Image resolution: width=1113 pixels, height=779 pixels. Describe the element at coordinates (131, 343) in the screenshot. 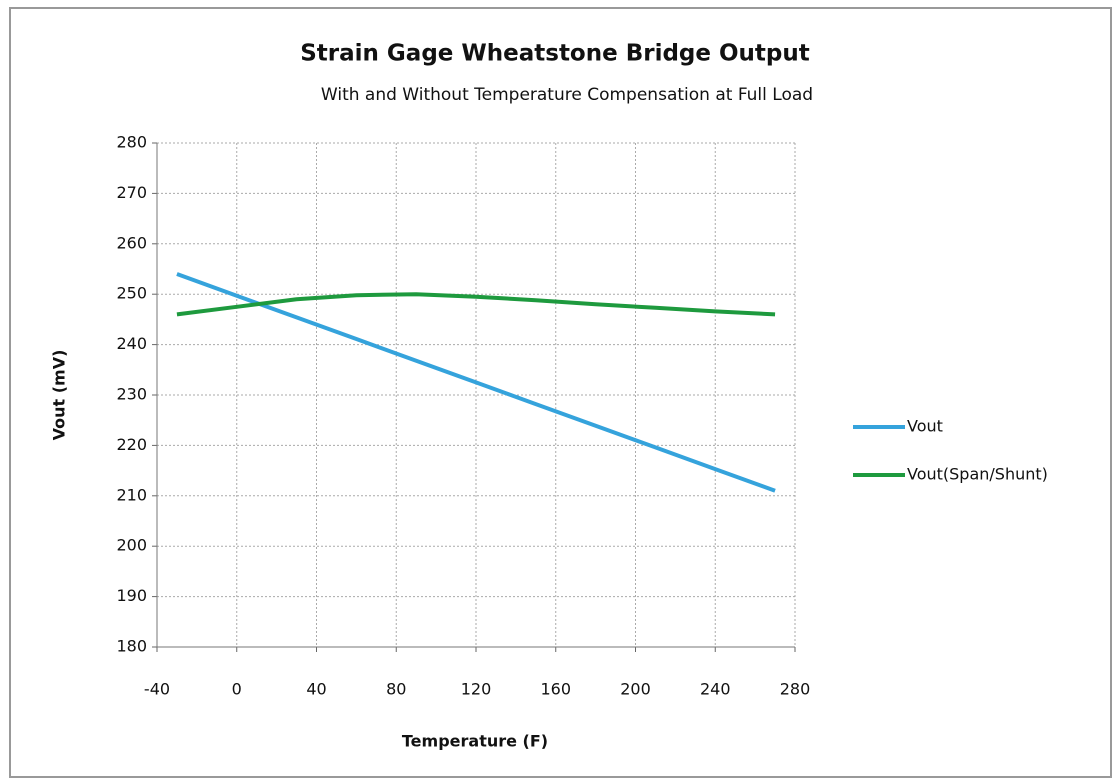

I see `y-tick-label: 240` at that location.